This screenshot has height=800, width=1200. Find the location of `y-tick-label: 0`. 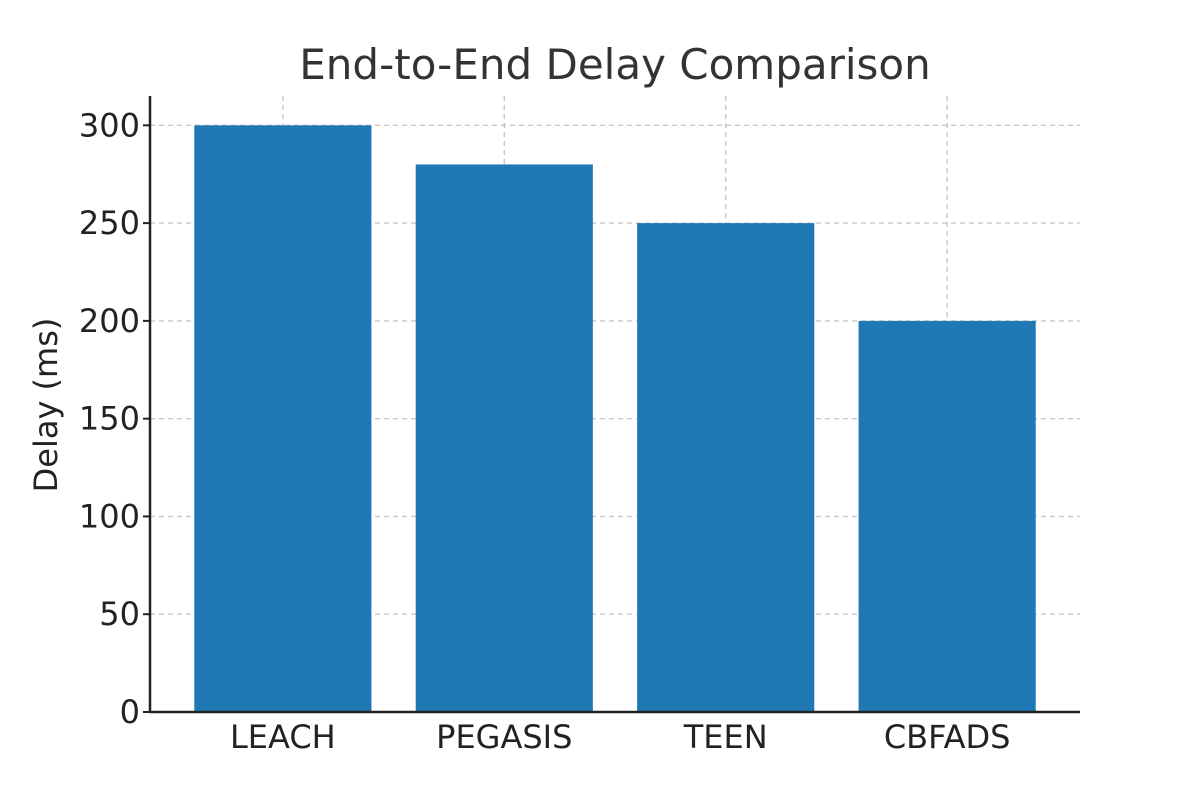

y-tick-label: 0 is located at coordinates (130, 712).